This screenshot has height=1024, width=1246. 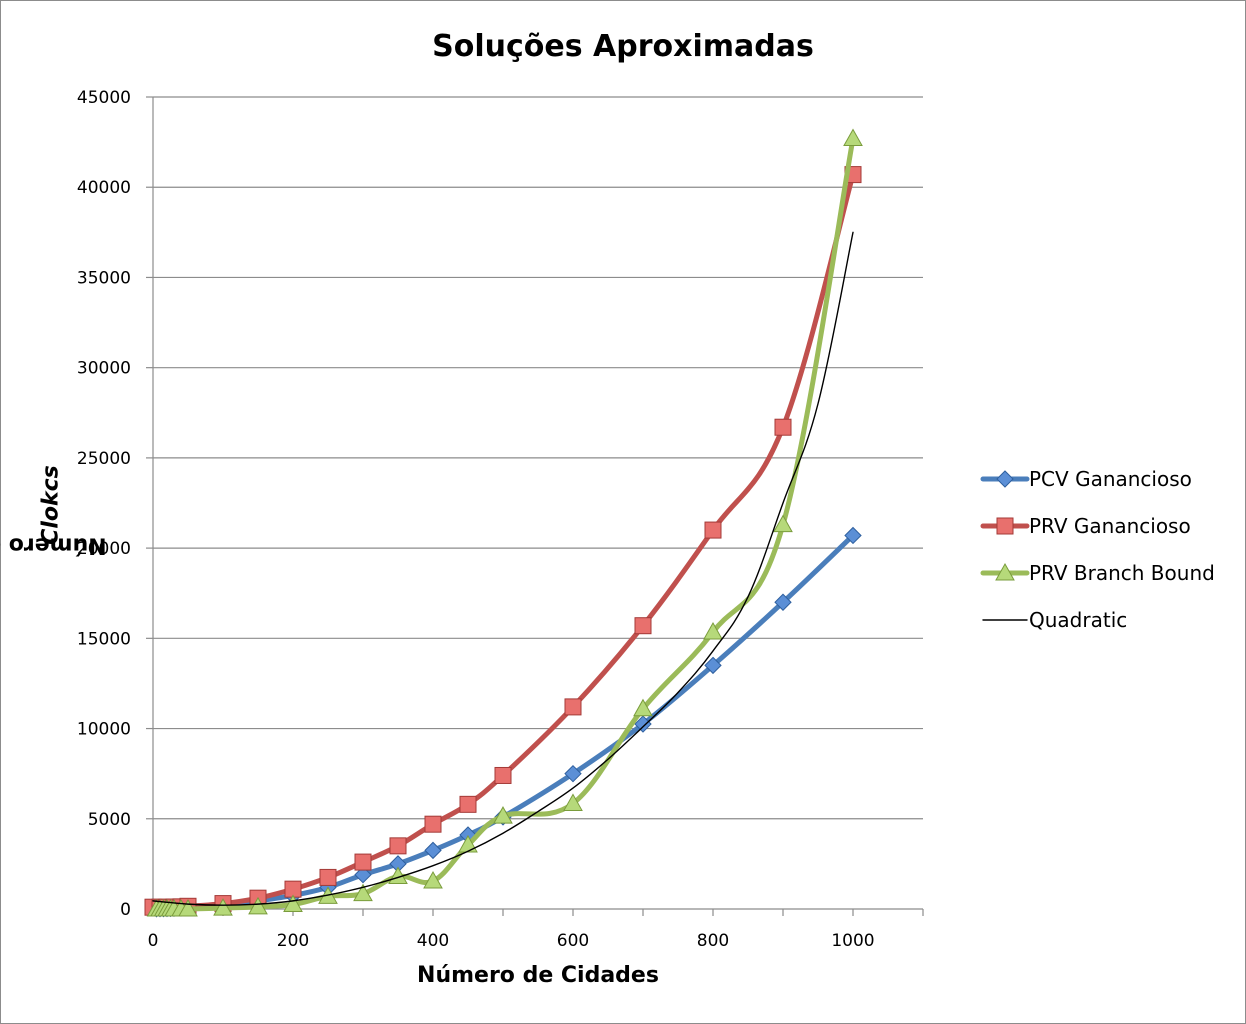 What do you see at coordinates (104, 730) in the screenshot?
I see `y-tick-label: 10000` at bounding box center [104, 730].